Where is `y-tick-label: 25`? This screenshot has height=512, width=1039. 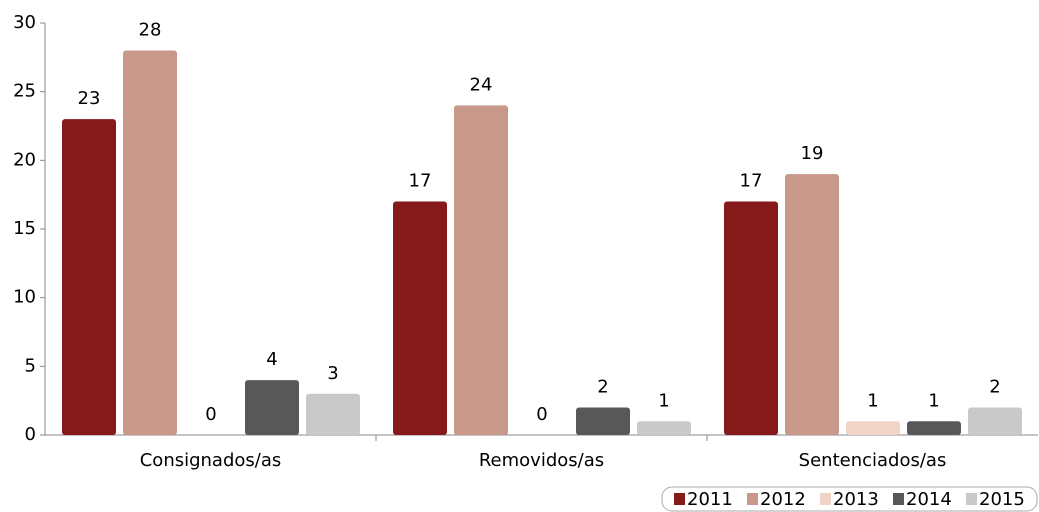 y-tick-label: 25 is located at coordinates (24, 91).